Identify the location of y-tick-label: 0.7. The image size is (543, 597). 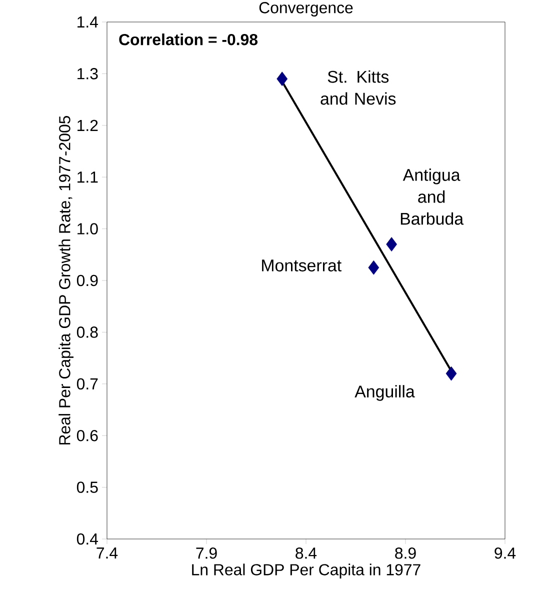
(87, 384).